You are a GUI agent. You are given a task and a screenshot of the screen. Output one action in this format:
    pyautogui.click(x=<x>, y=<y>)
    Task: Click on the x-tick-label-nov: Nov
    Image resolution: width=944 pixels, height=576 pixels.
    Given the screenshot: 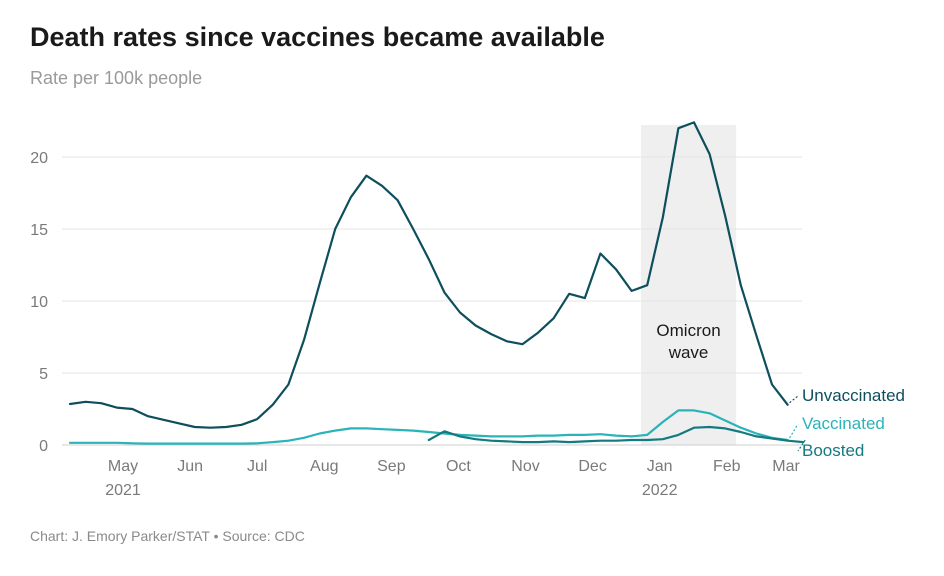 What is the action you would take?
    pyautogui.click(x=525, y=466)
    